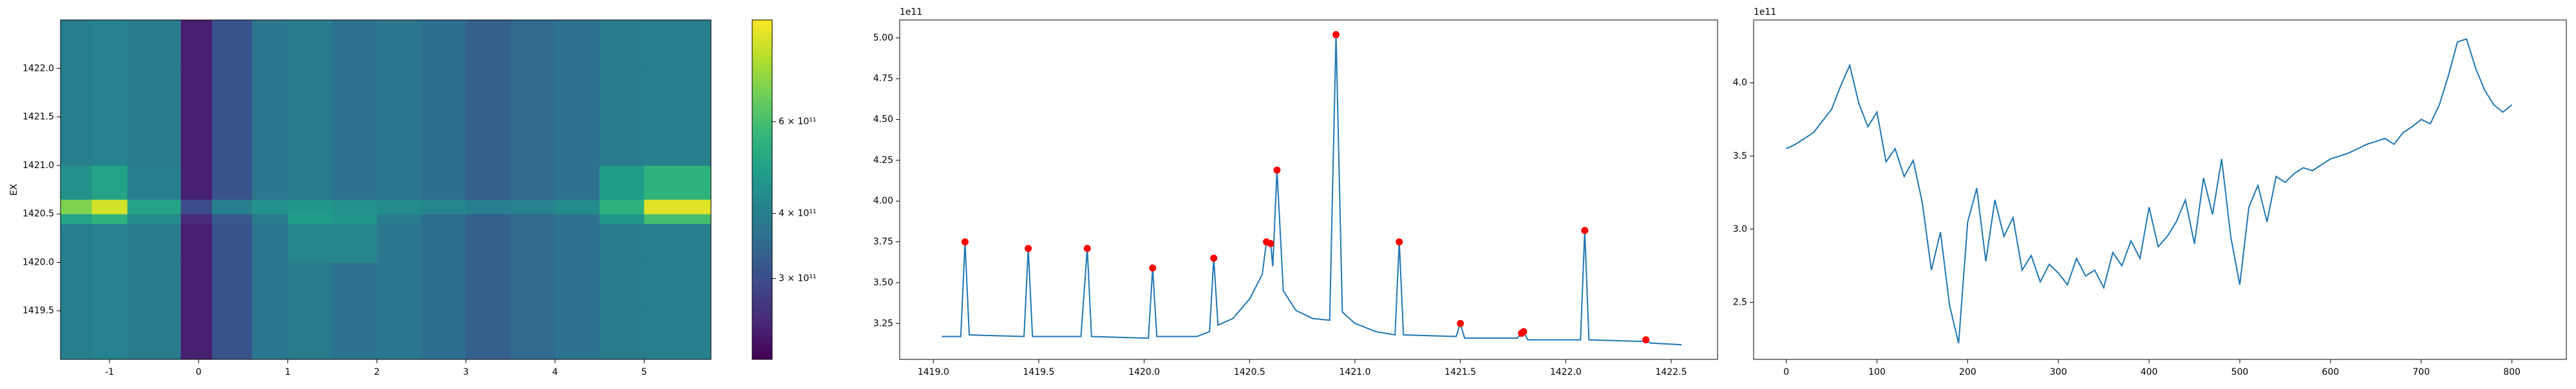 This screenshot has height=389, width=2576. I want to click on y-tick-label: 1419.5, so click(38, 311).